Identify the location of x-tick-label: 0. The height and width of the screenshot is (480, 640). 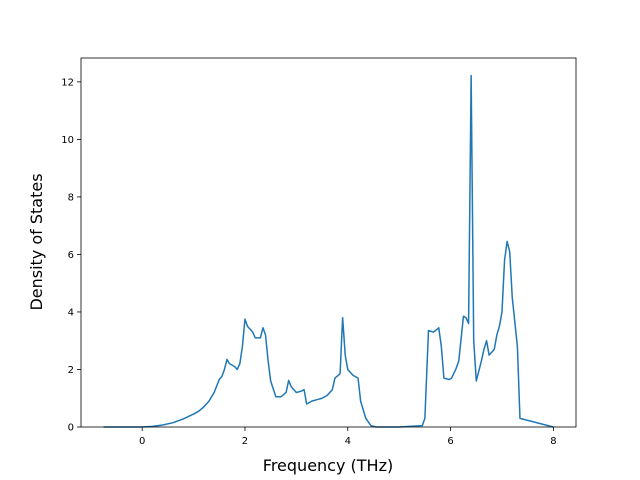
(142, 441).